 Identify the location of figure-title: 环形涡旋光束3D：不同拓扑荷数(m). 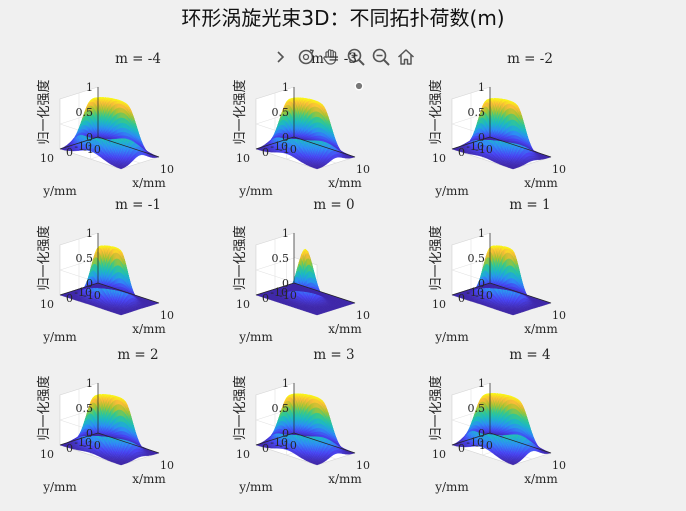
(343, 18).